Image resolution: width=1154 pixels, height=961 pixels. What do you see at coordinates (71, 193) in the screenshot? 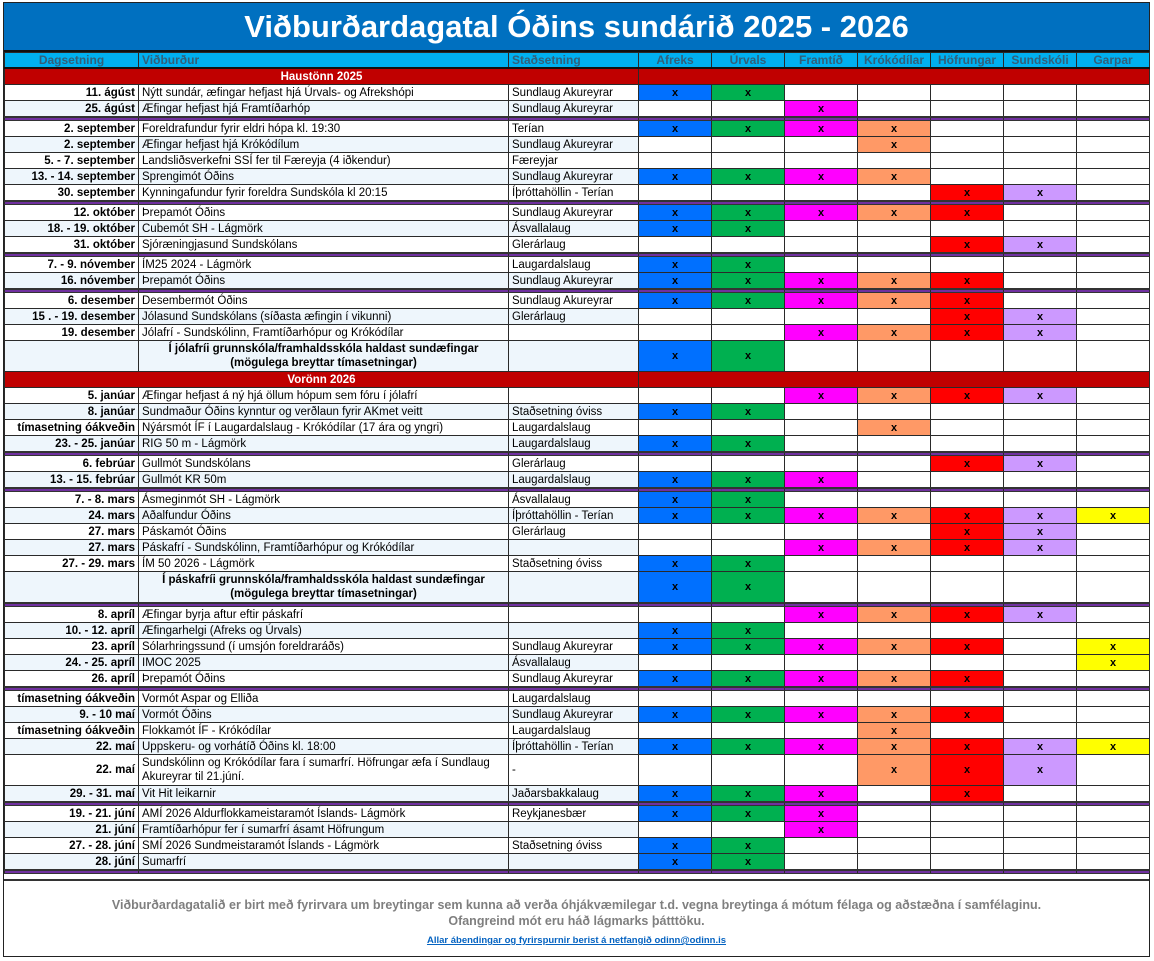
I see `event-date: 30. september` at bounding box center [71, 193].